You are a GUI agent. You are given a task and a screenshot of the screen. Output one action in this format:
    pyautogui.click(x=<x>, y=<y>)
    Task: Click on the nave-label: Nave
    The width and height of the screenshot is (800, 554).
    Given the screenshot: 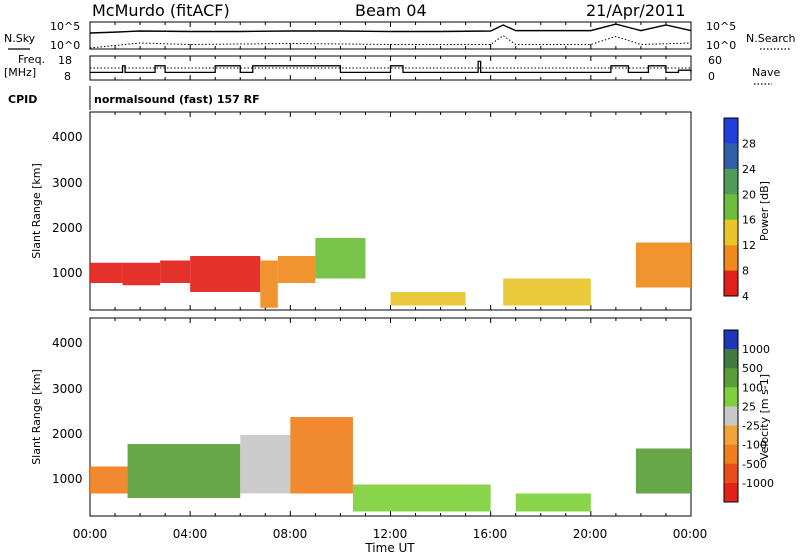 What is the action you would take?
    pyautogui.click(x=766, y=72)
    